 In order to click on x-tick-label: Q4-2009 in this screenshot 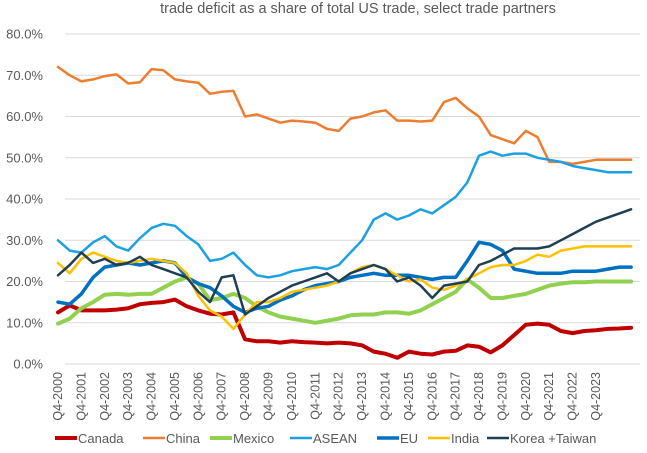, I will do `click(269, 396)`.